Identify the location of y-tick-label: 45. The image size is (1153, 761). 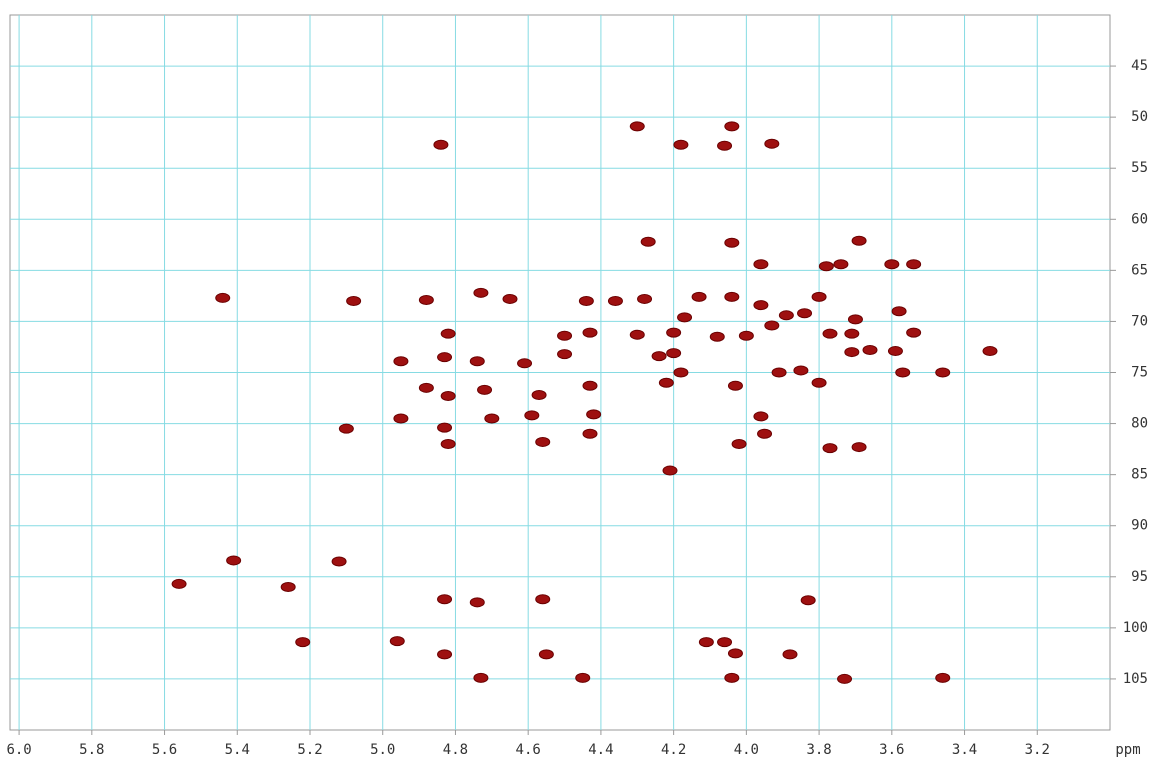
(1139, 66).